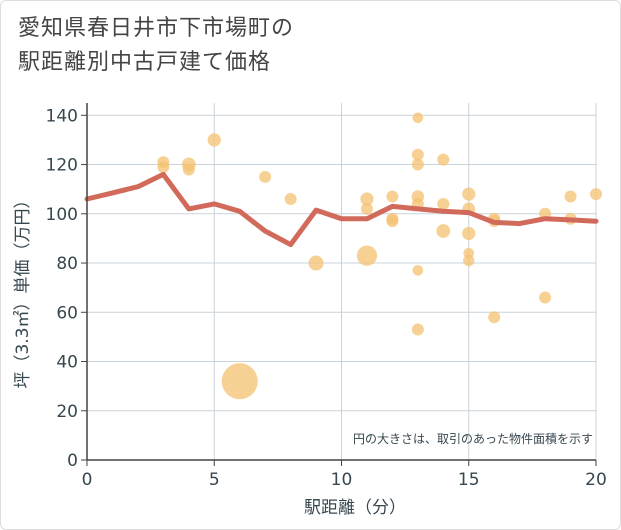 This screenshot has height=530, width=621. What do you see at coordinates (67, 363) in the screenshot?
I see `y-tick-label: 40` at bounding box center [67, 363].